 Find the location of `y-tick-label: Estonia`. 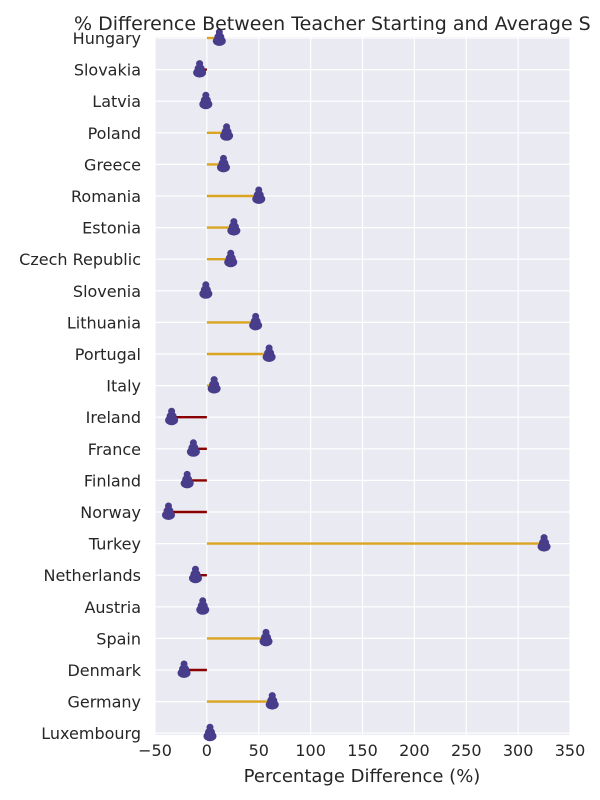

y-tick-label: Estonia is located at coordinates (111, 228).